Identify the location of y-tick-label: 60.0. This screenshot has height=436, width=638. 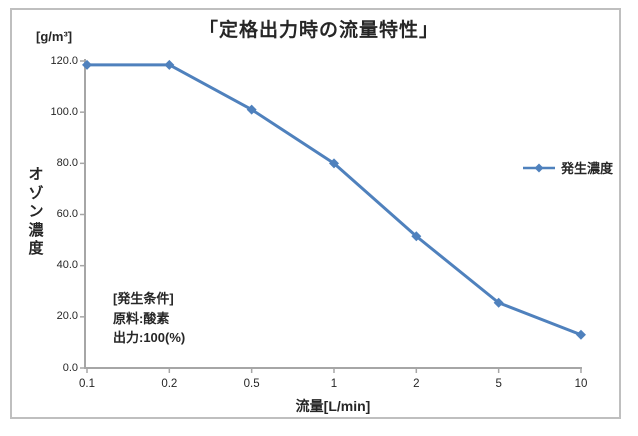
(67, 214).